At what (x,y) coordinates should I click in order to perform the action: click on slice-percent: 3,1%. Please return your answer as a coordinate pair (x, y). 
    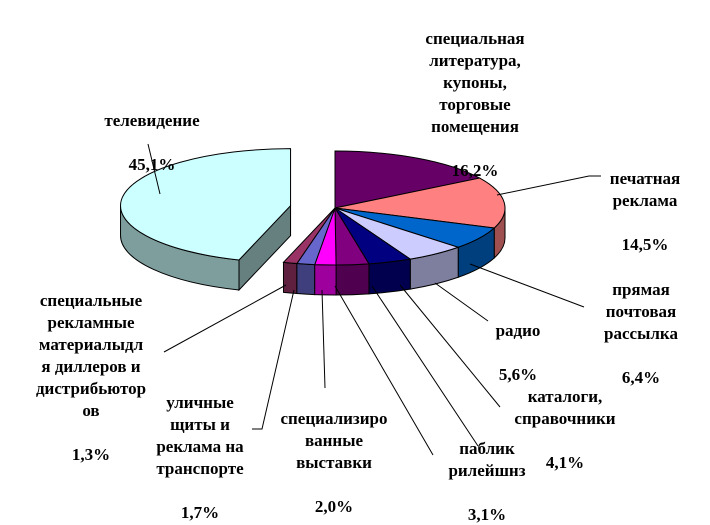
    Looking at the image, I should click on (487, 514).